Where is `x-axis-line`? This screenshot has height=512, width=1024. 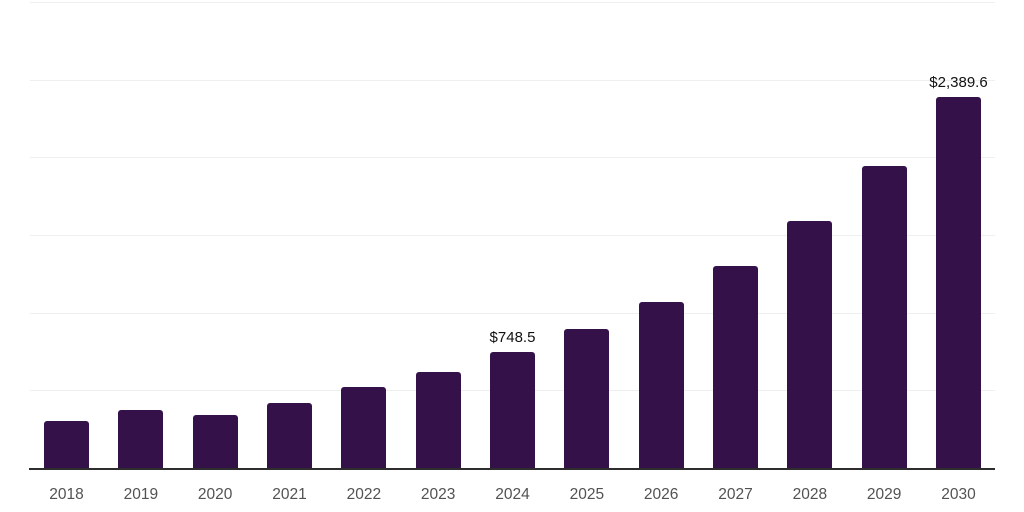
x-axis-line is located at coordinates (512, 469).